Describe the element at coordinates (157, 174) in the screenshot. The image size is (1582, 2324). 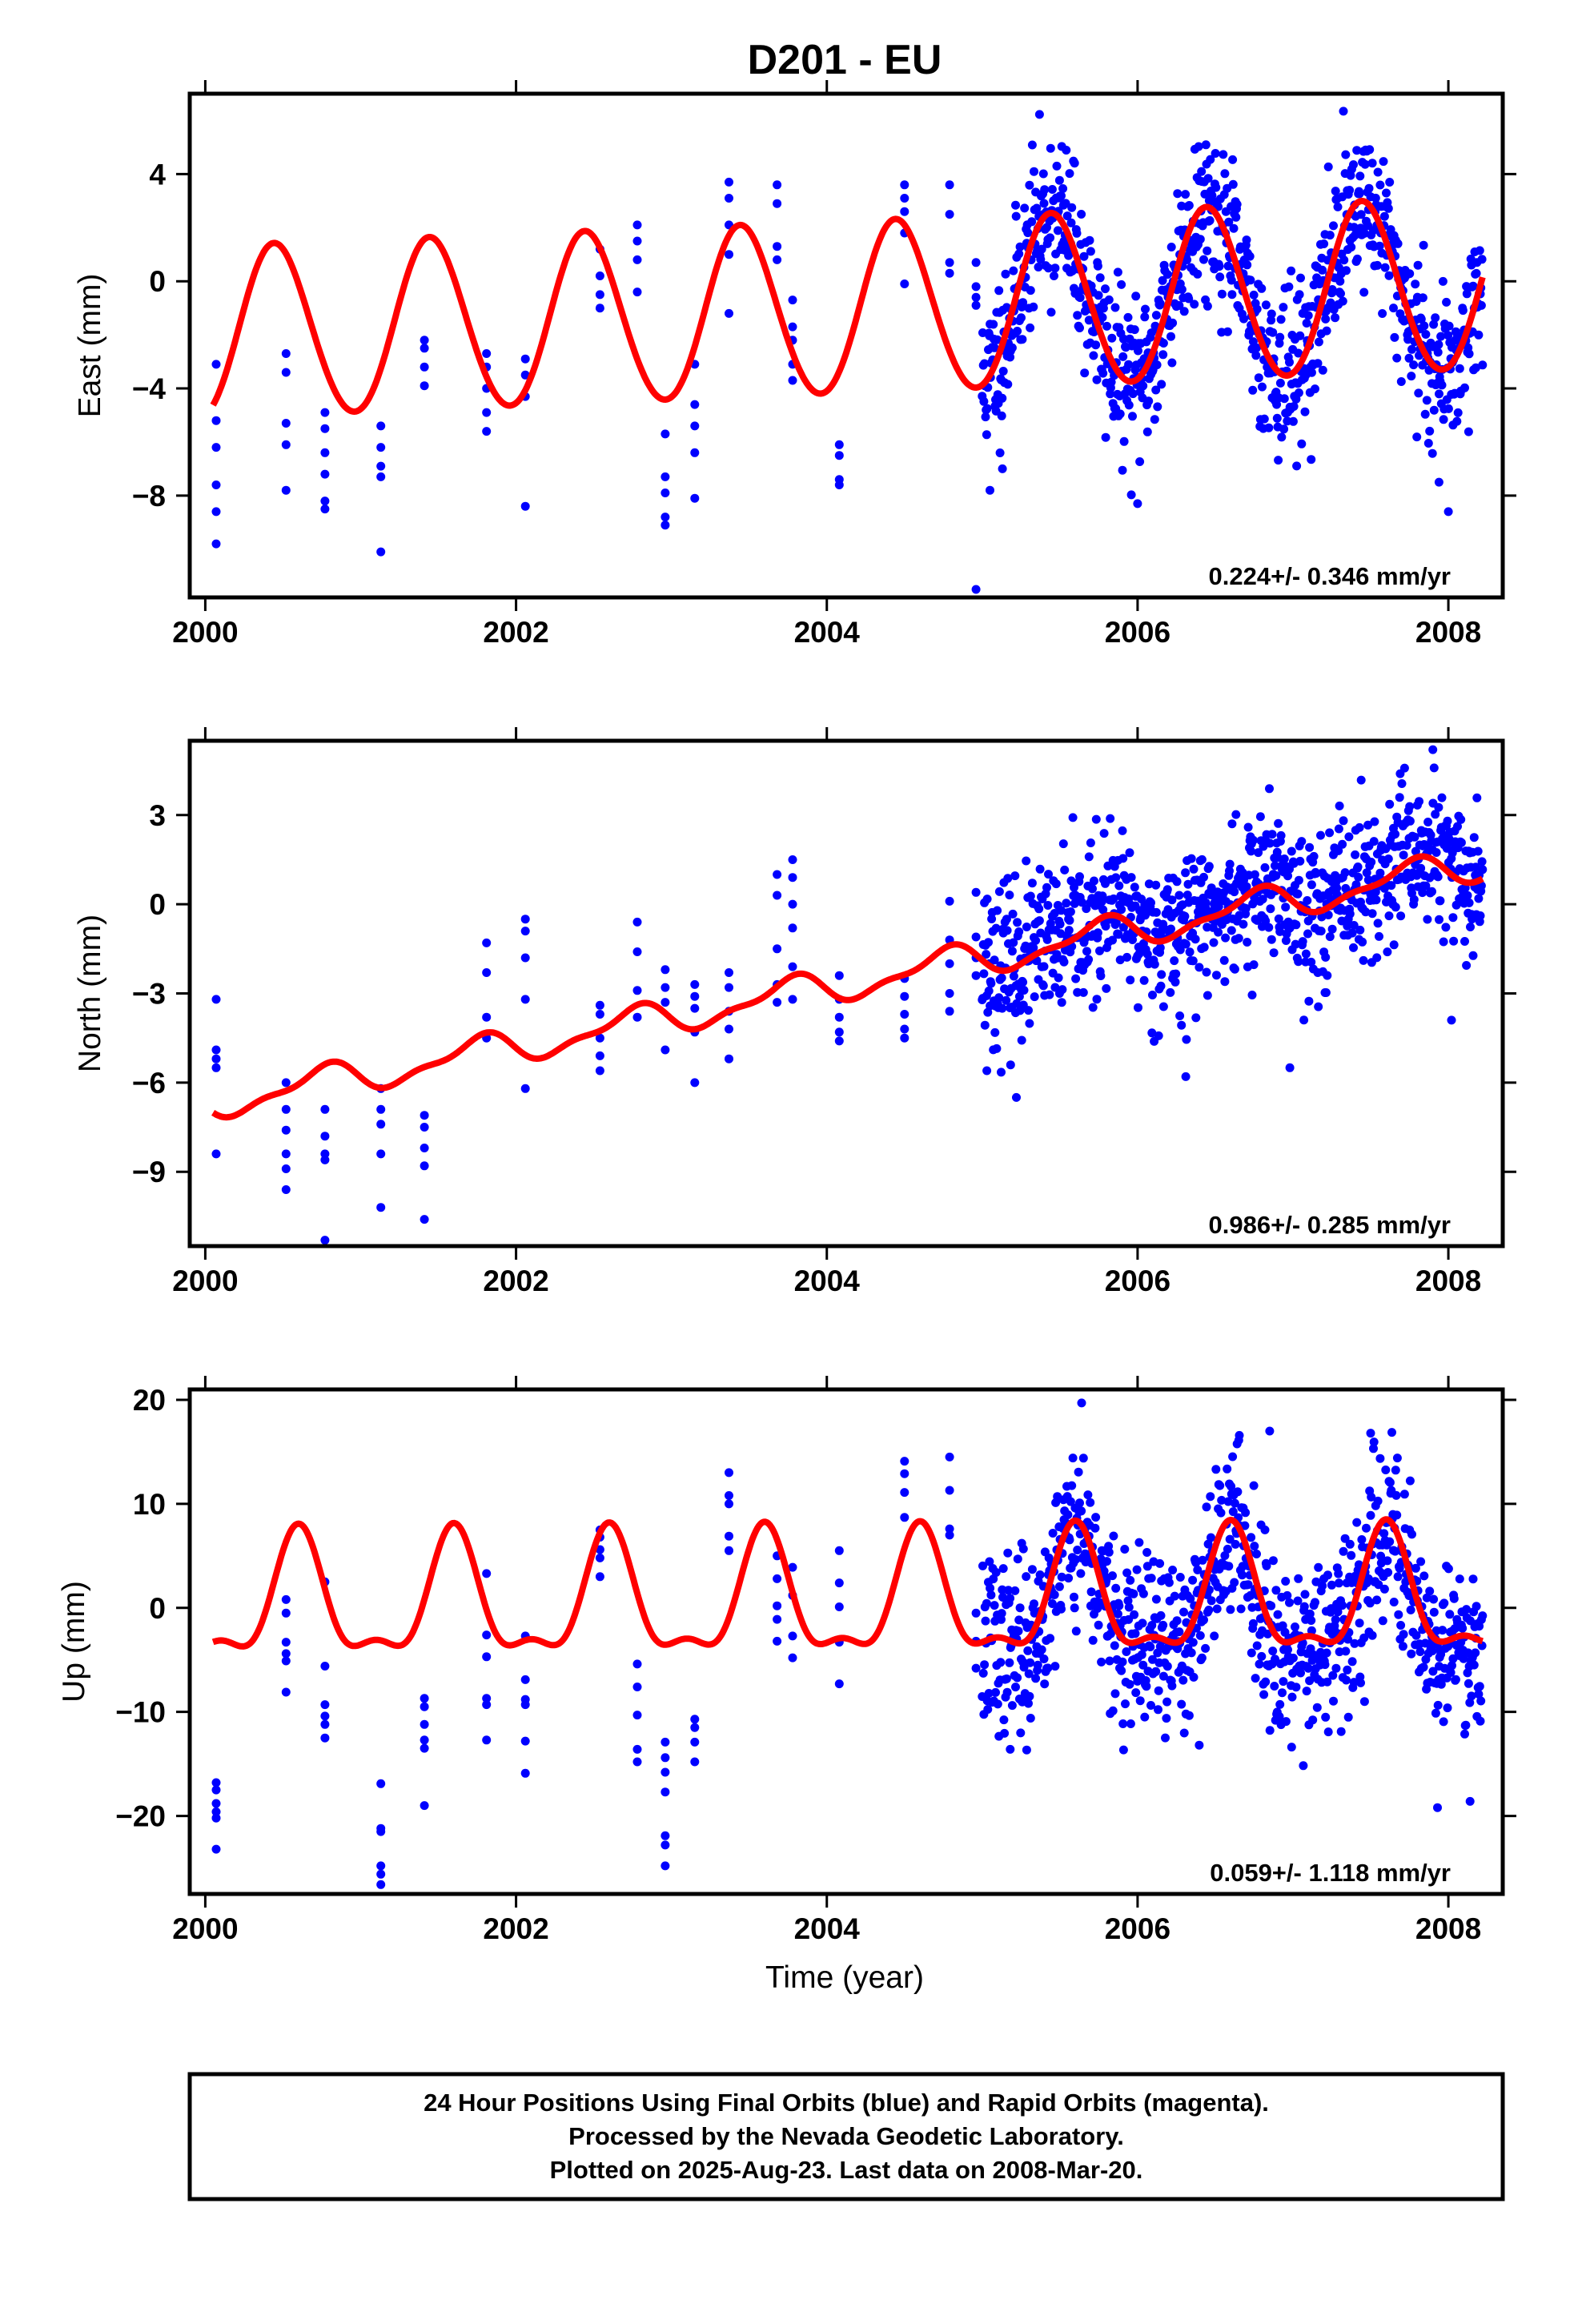
I see `y-tick-label: 4` at that location.